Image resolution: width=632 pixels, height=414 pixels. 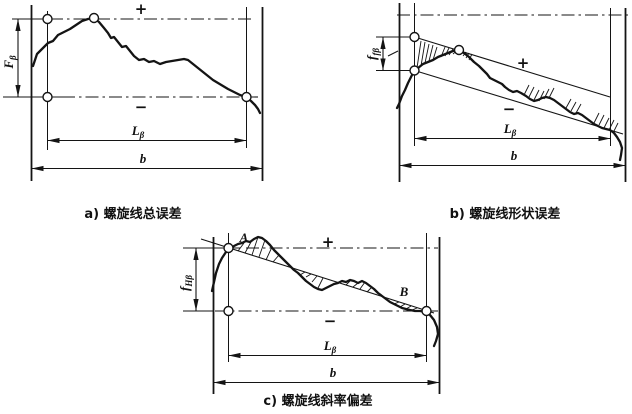 I want to click on figure-b-hatch-right, so click(x=573, y=106).